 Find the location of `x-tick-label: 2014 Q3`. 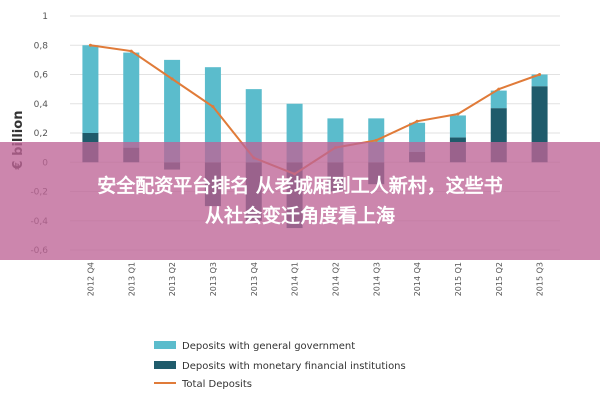

x-tick-label: 2014 Q3 is located at coordinates (376, 279).